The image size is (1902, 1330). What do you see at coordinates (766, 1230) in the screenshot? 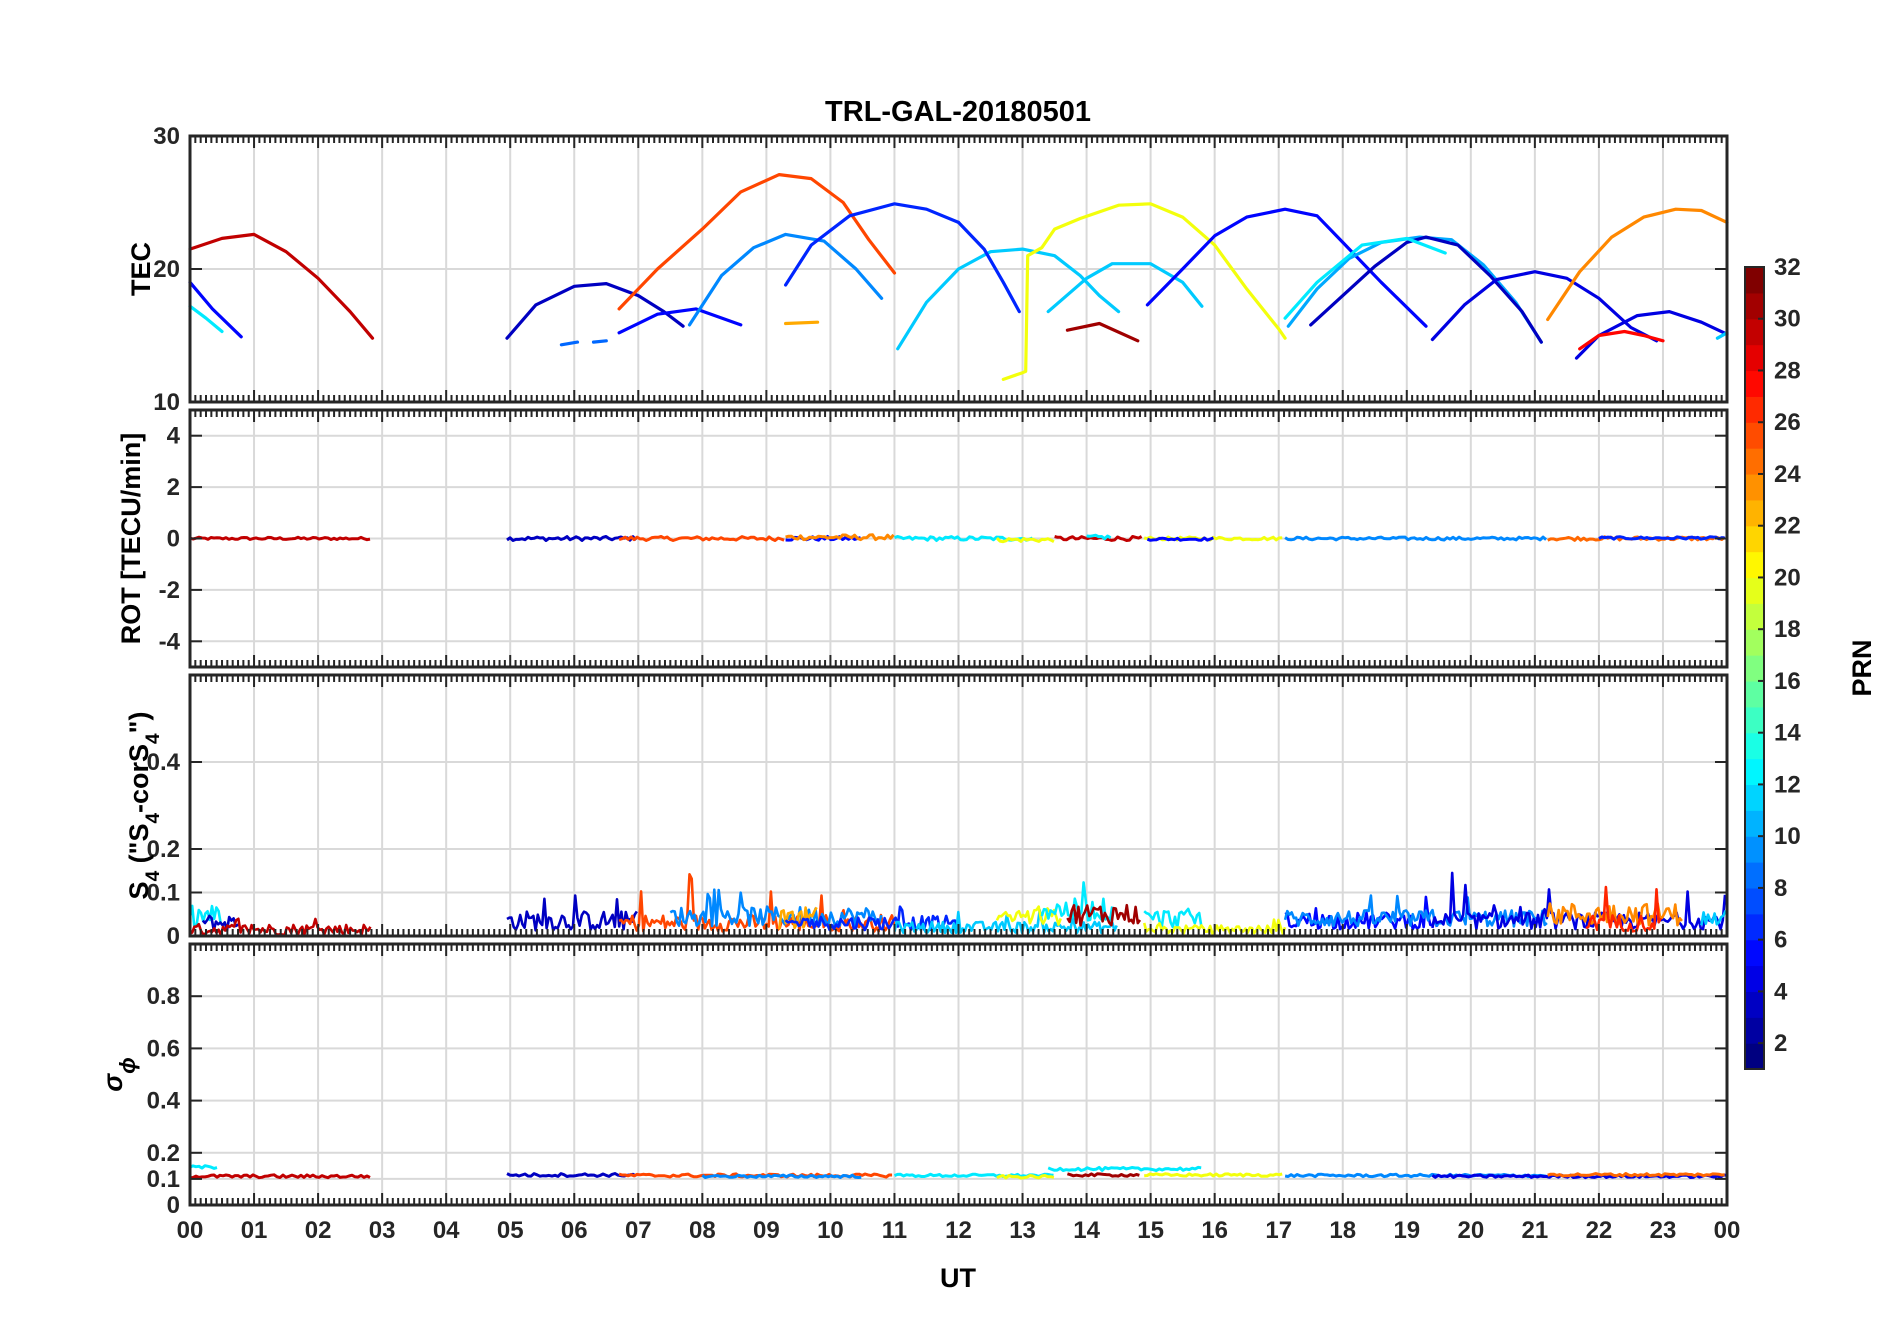
I see `x-tick-label: 09` at bounding box center [766, 1230].